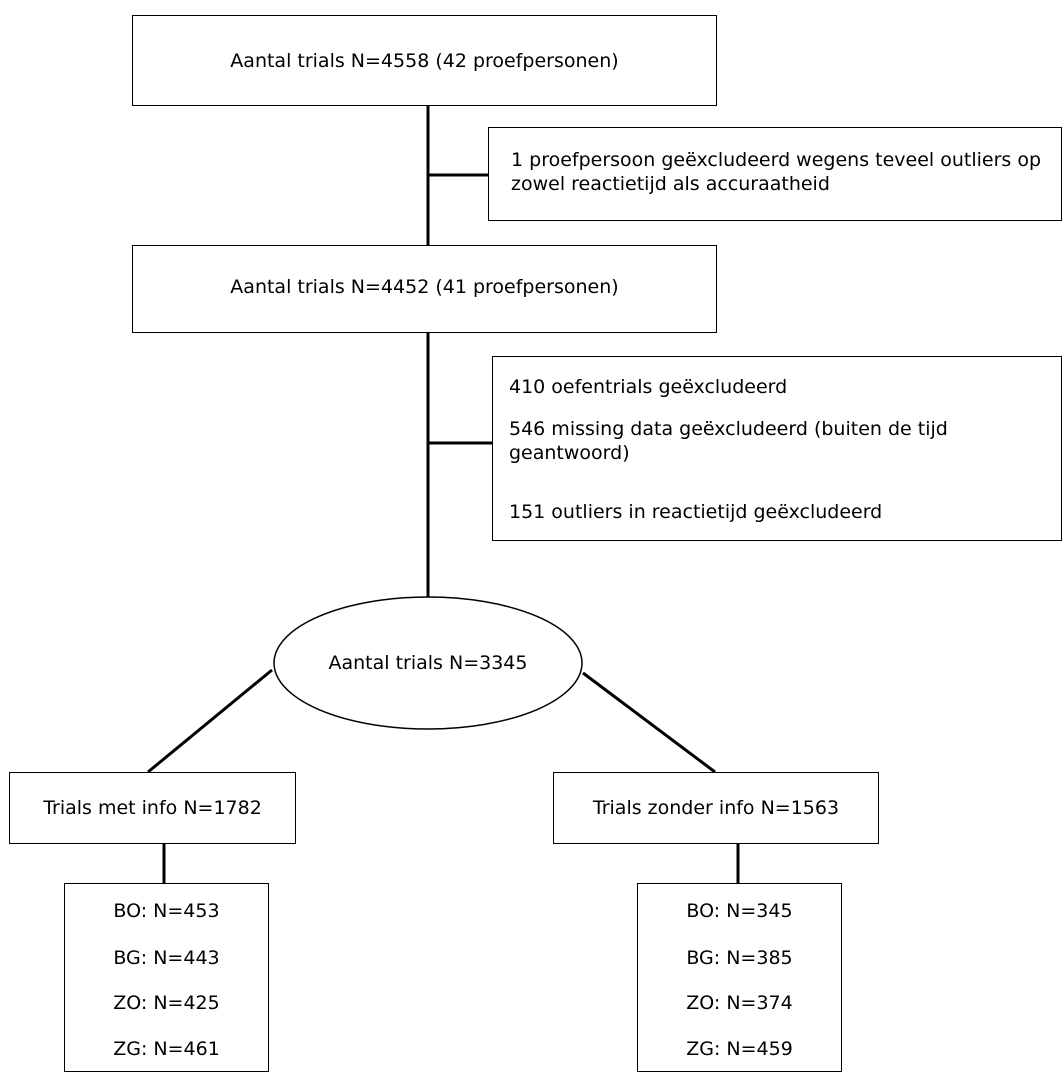 The height and width of the screenshot is (1072, 1062). Describe the element at coordinates (739, 958) in the screenshot. I see `right-group-bg: BG: N=385` at that location.